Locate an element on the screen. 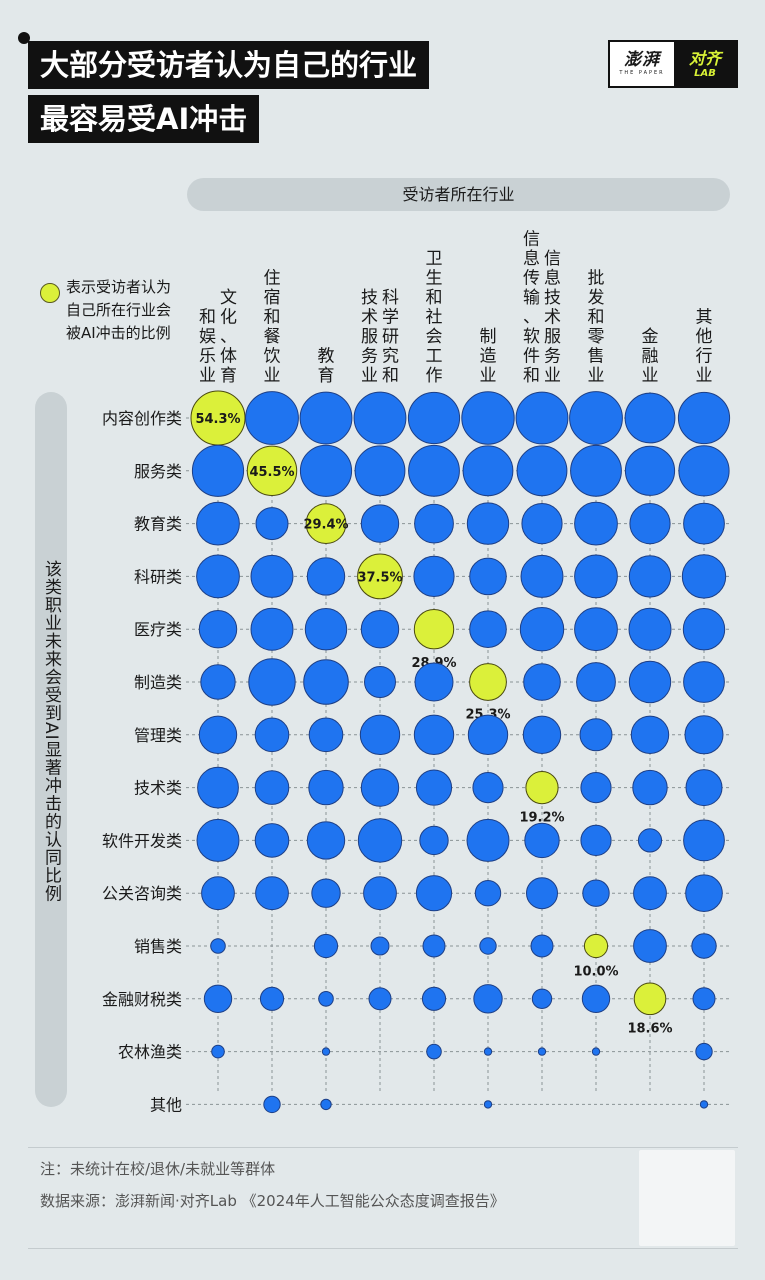 The width and height of the screenshot is (765, 1280). title-line-2: 最容易受AI冲击 is located at coordinates (144, 119).